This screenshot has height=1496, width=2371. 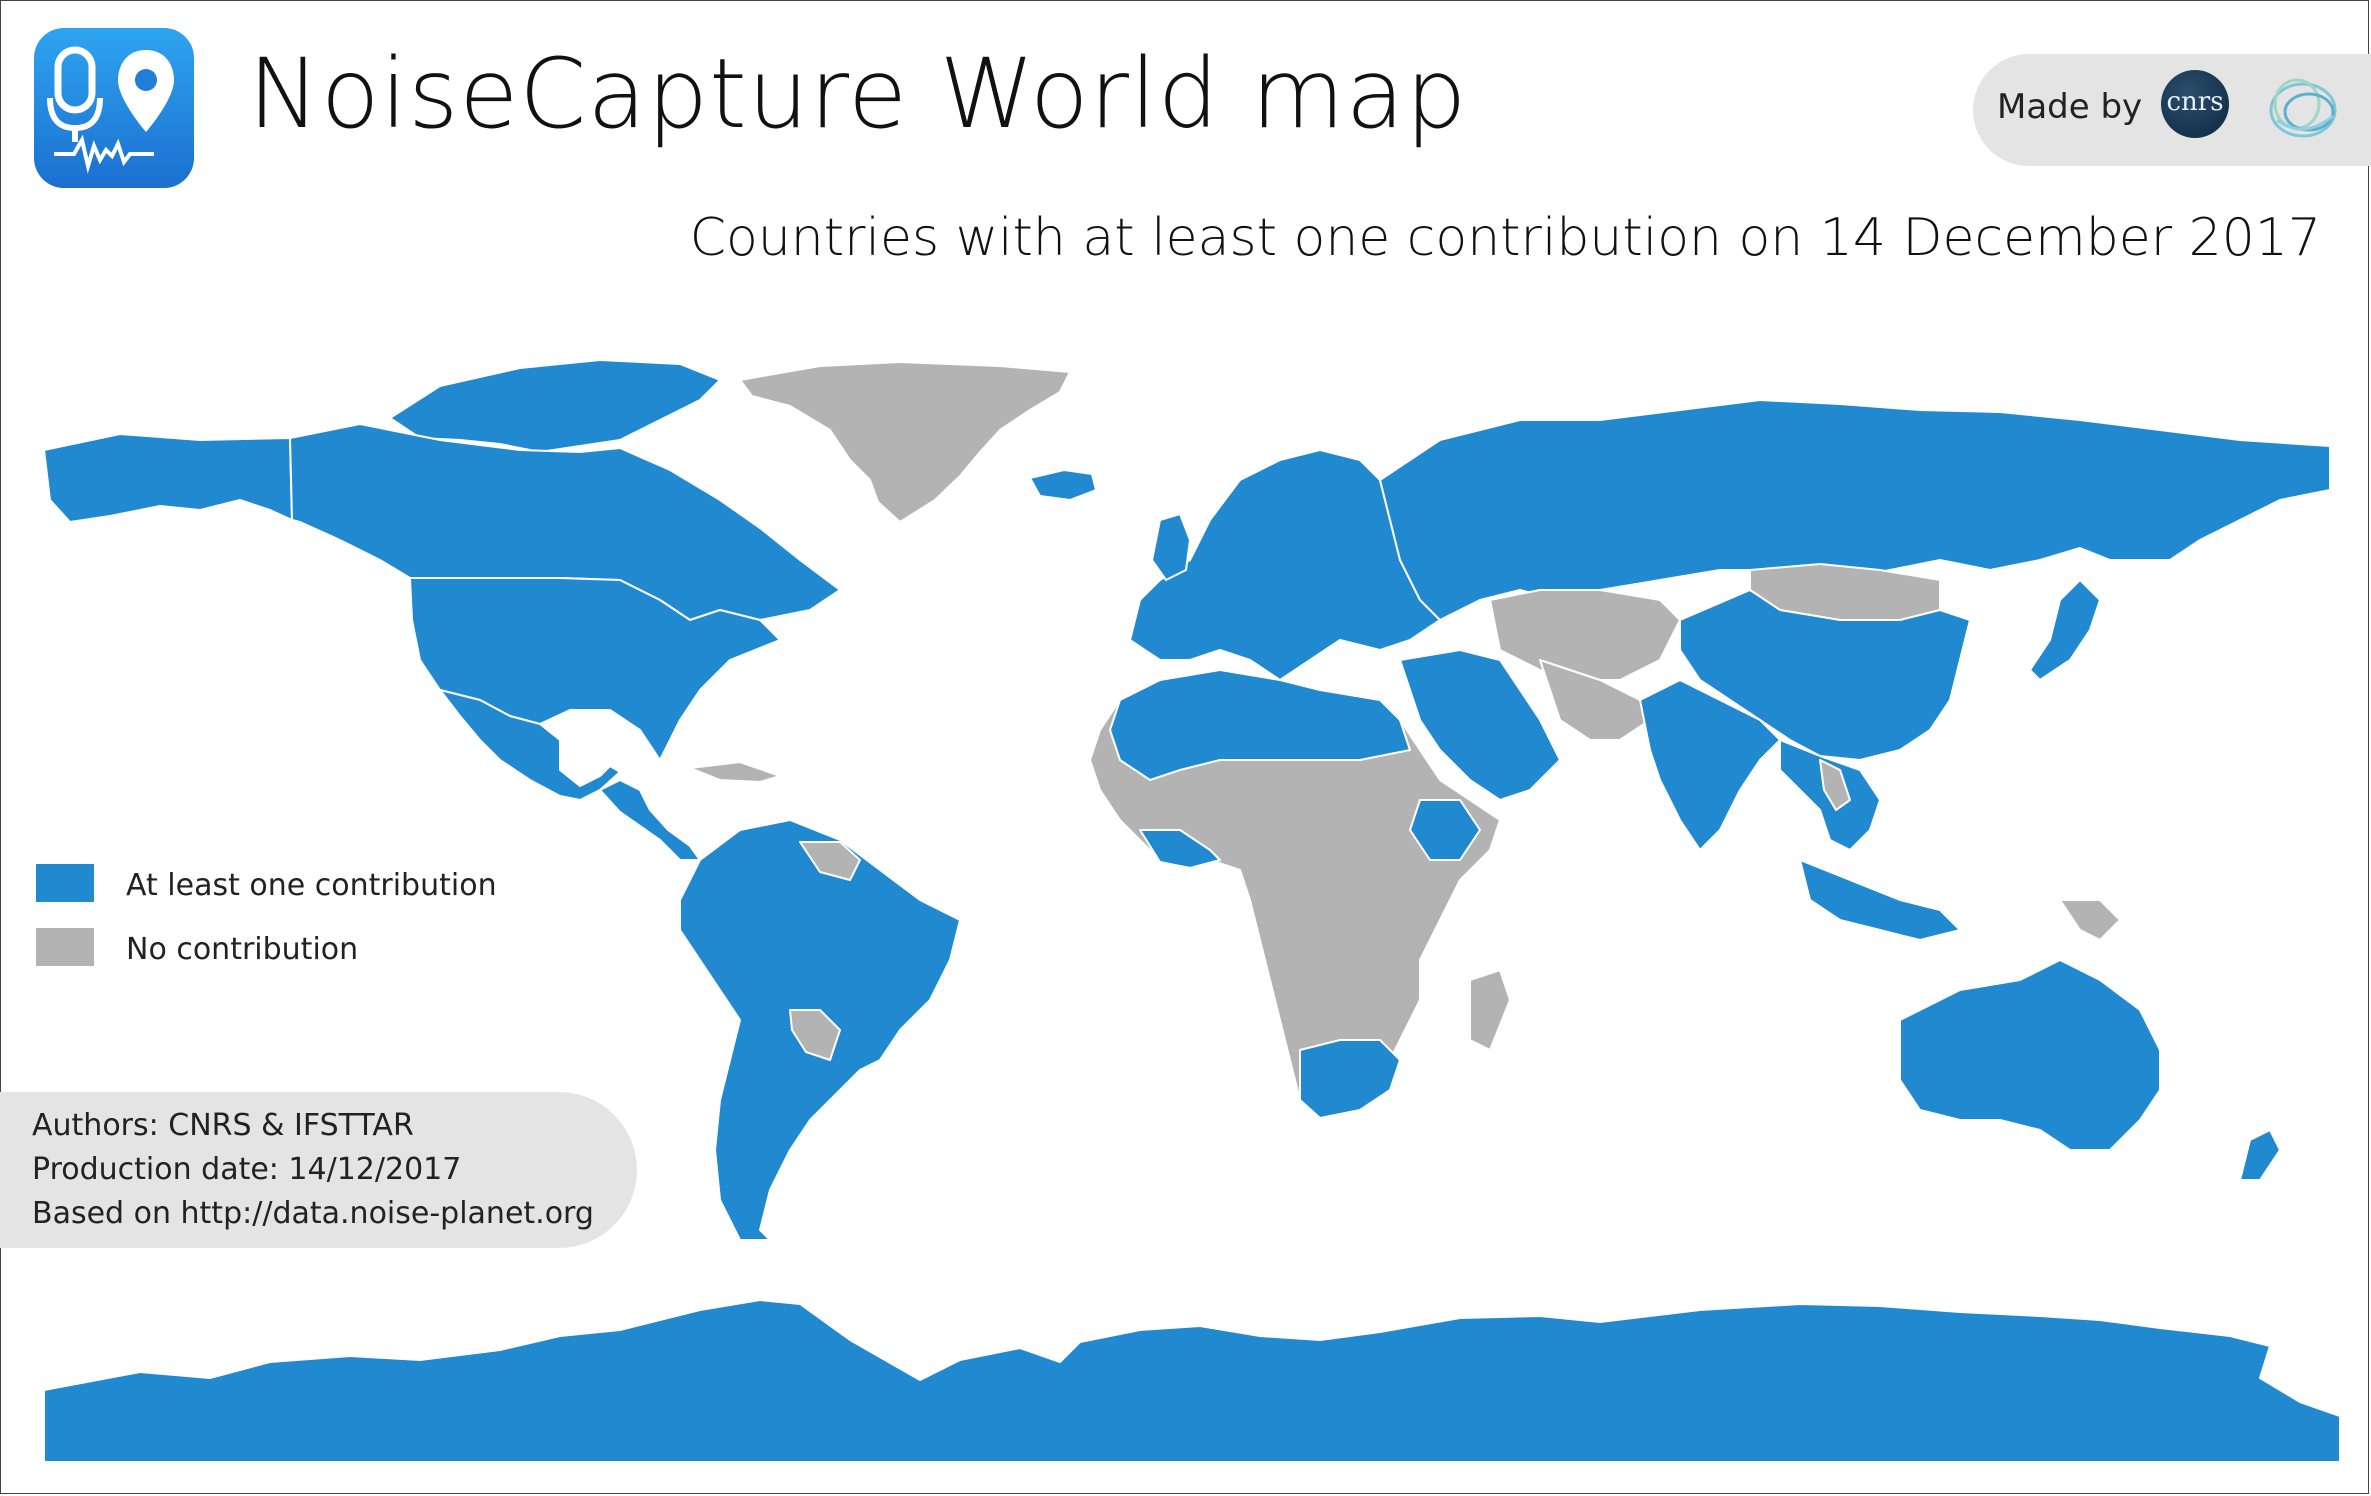 What do you see at coordinates (311, 885) in the screenshot?
I see `legend-label-contribution: At least one contribution` at bounding box center [311, 885].